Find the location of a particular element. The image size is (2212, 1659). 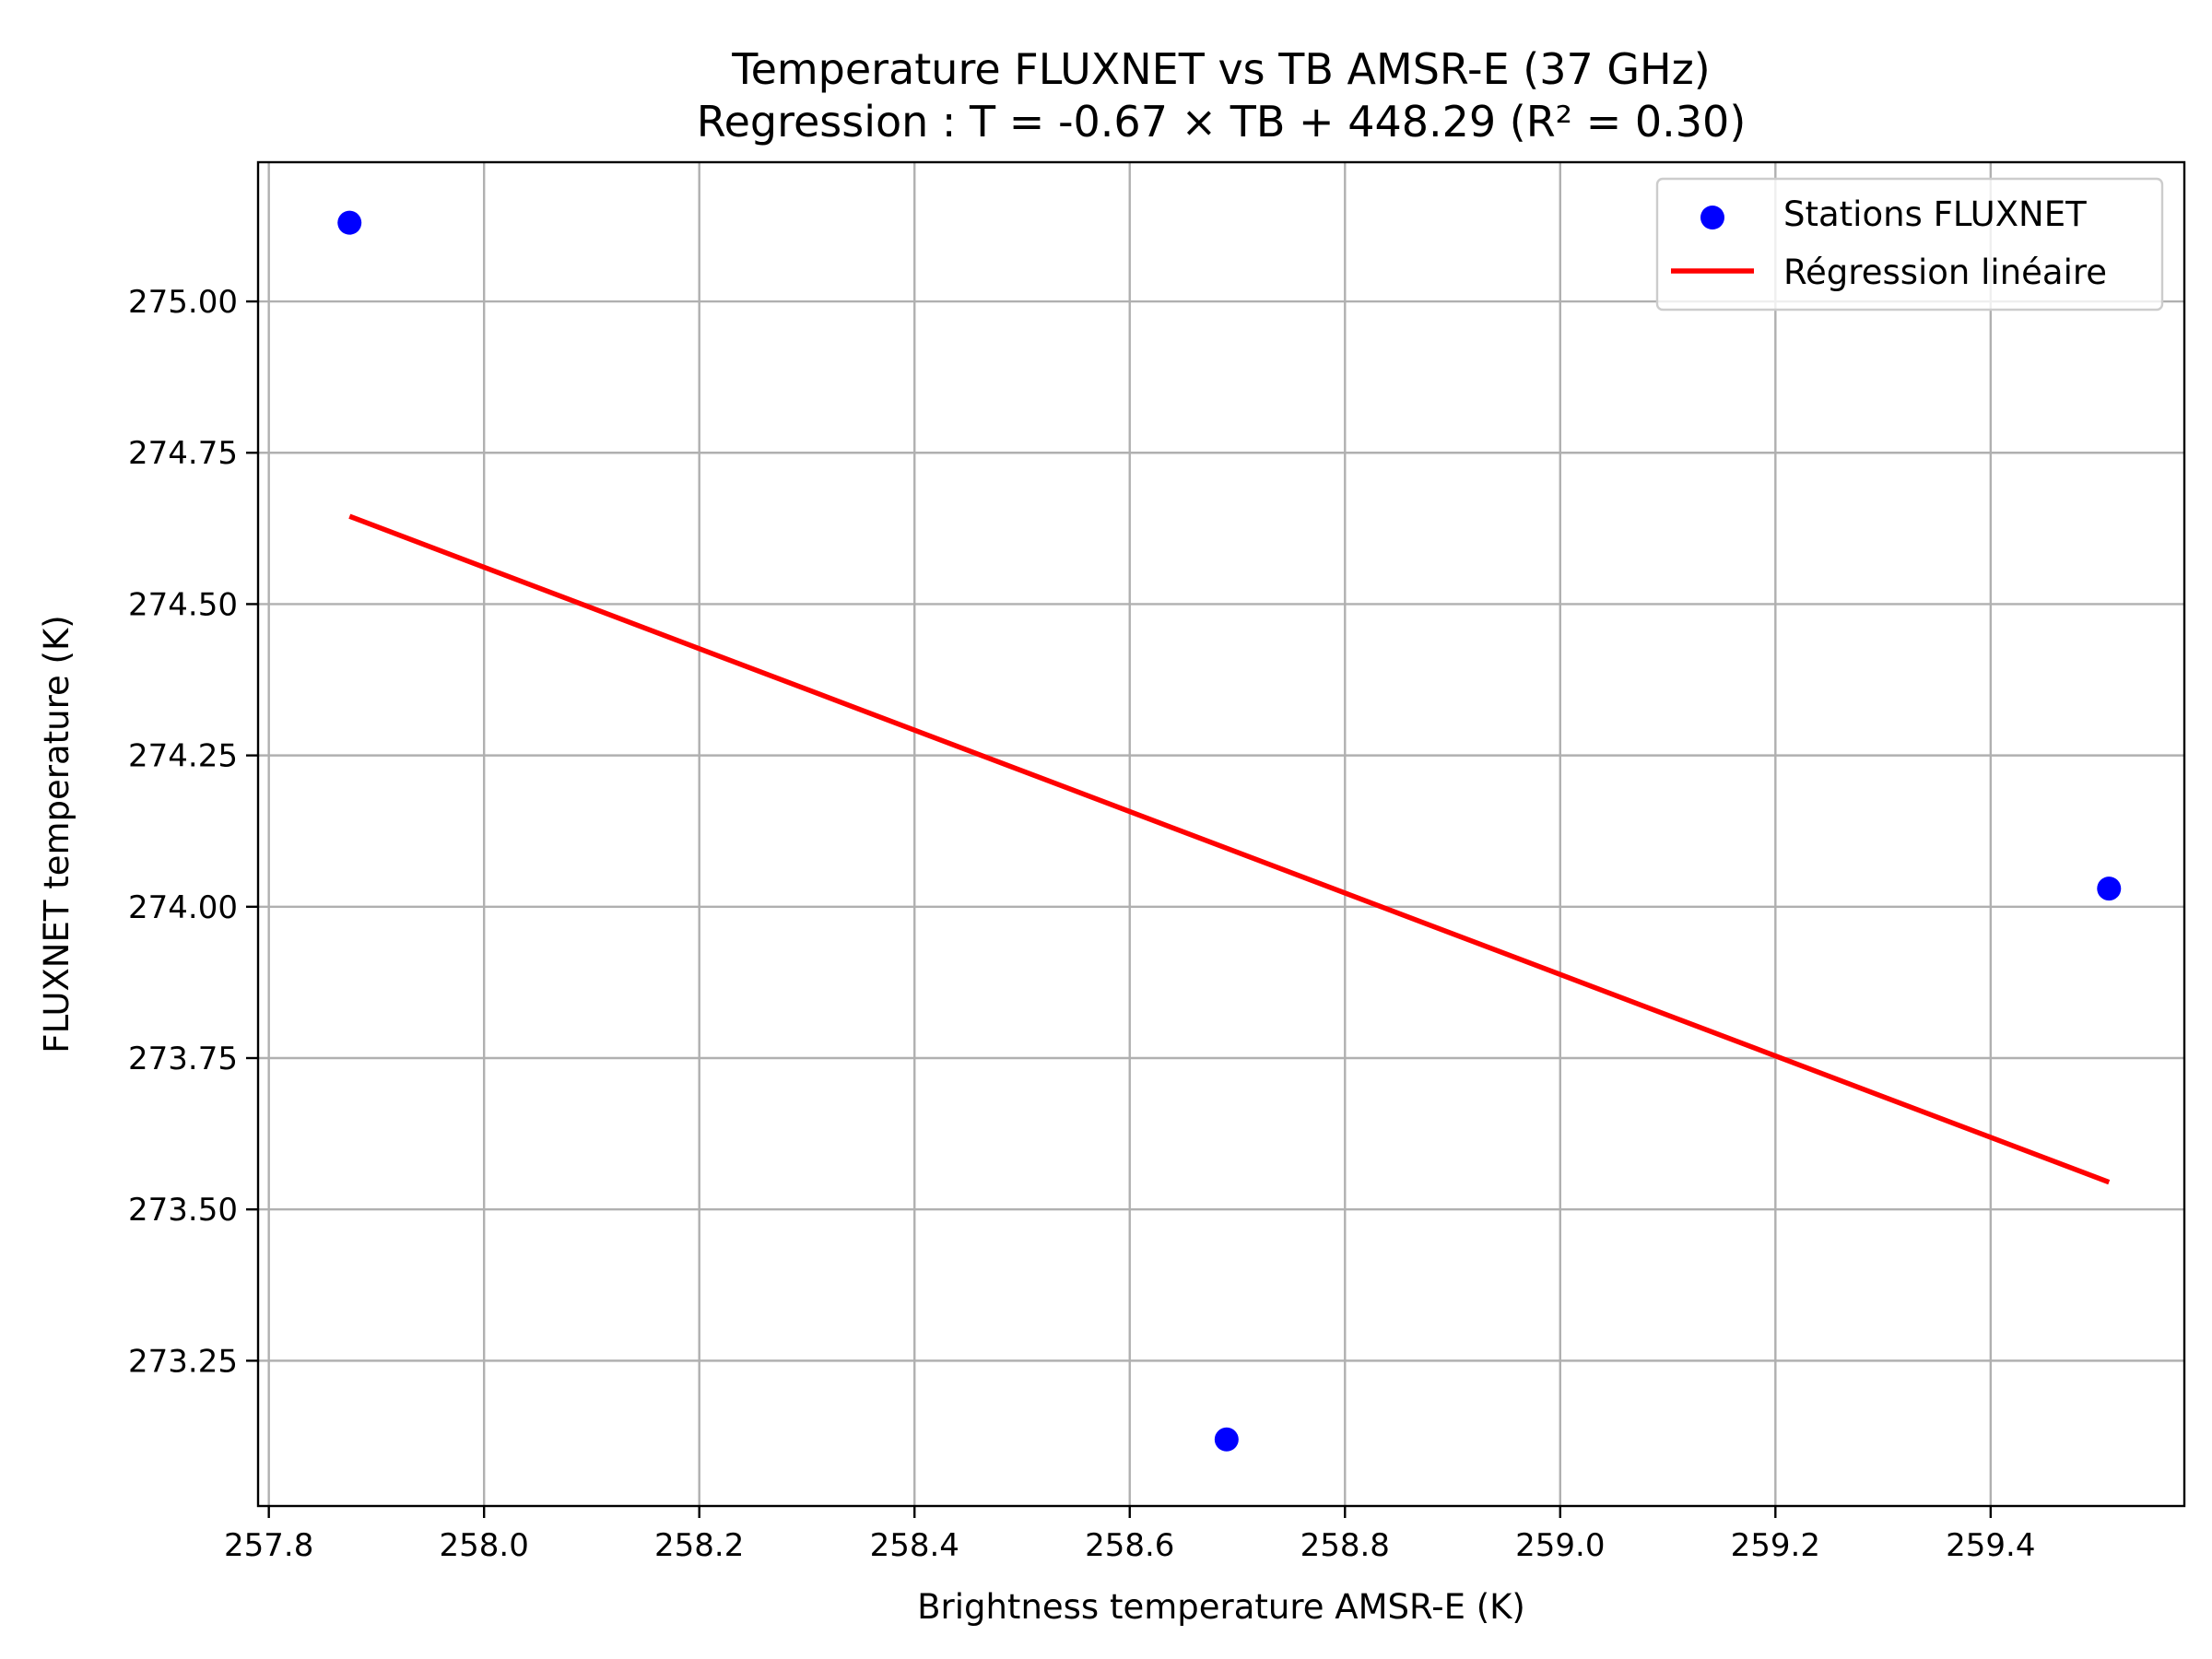

legend-label-stations: Stations FLUXNET is located at coordinates (1935, 214).